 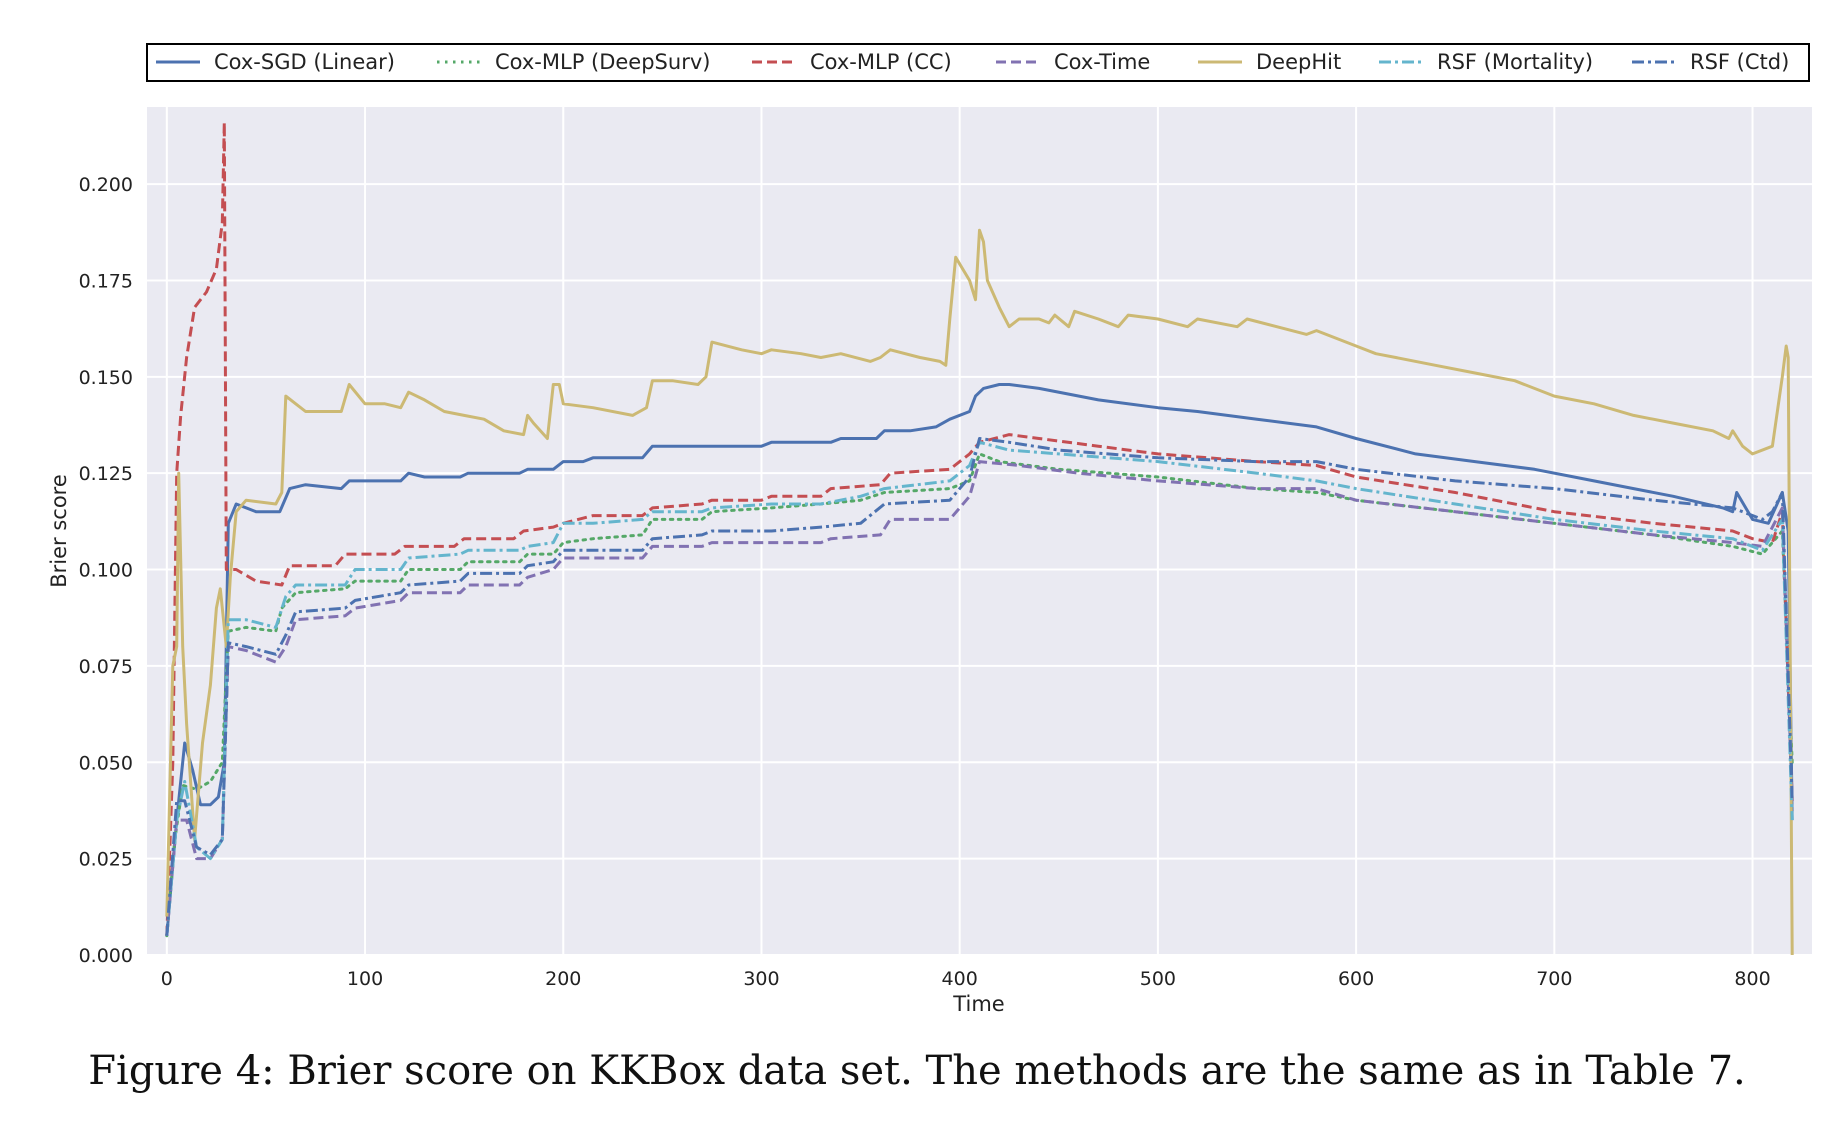 I want to click on y-tick-label: 0.150, so click(x=106, y=378).